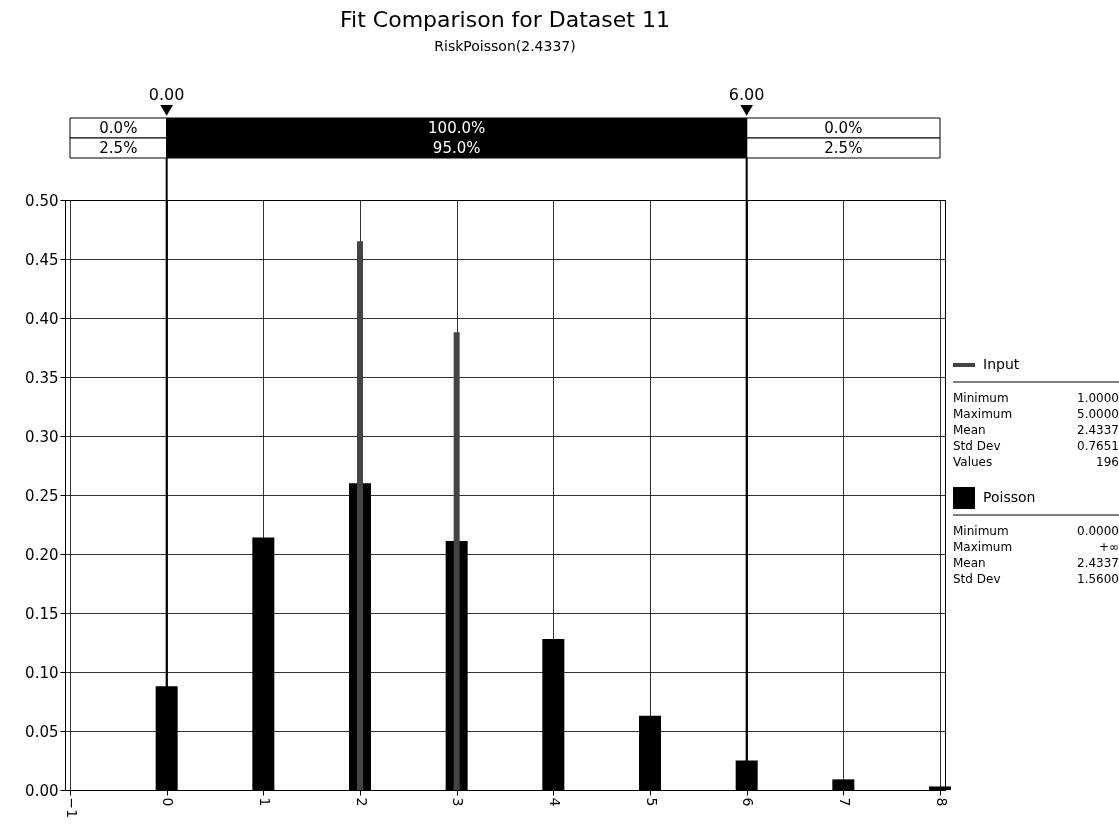  Describe the element at coordinates (457, 128) in the screenshot. I see `text: 100.0%` at that location.